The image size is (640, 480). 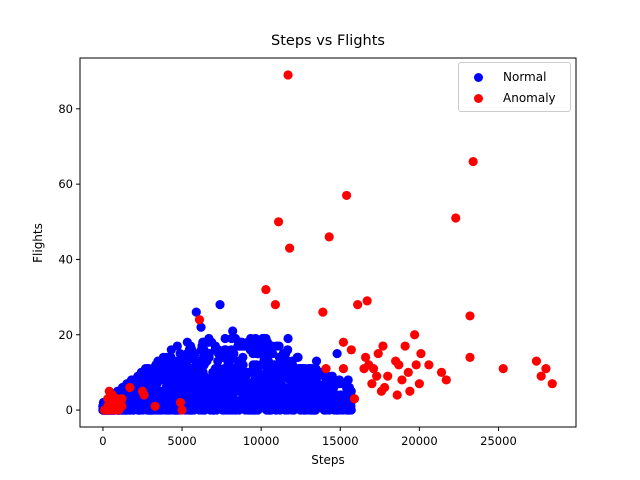 I want to click on legend-item-normal: Normal, so click(x=502, y=77).